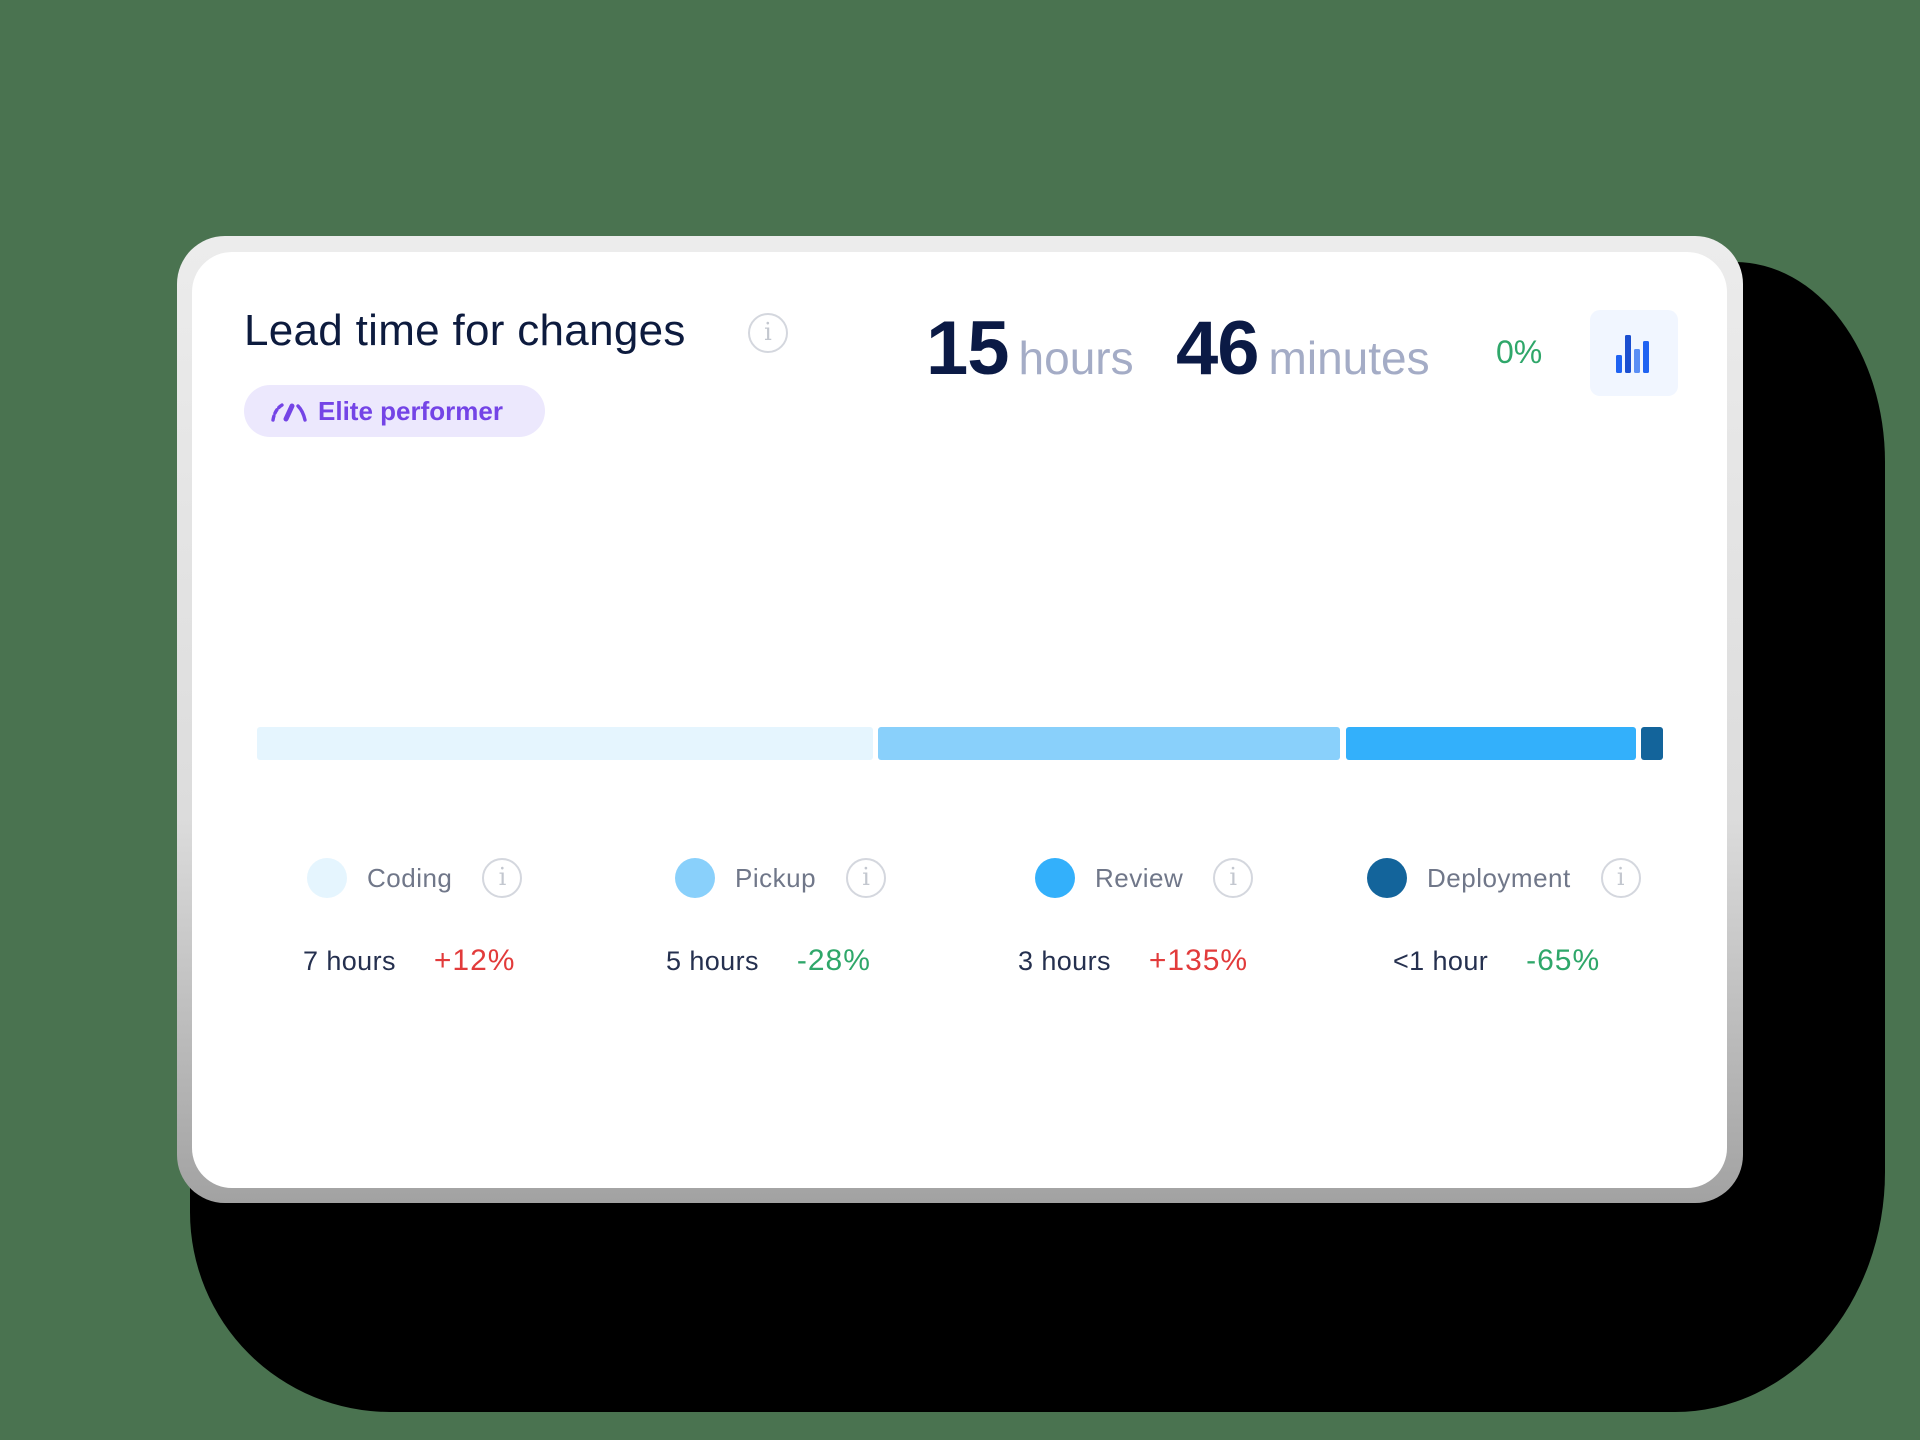 Image resolution: width=1920 pixels, height=1440 pixels. I want to click on bar-segment-pickup, so click(1109, 743).